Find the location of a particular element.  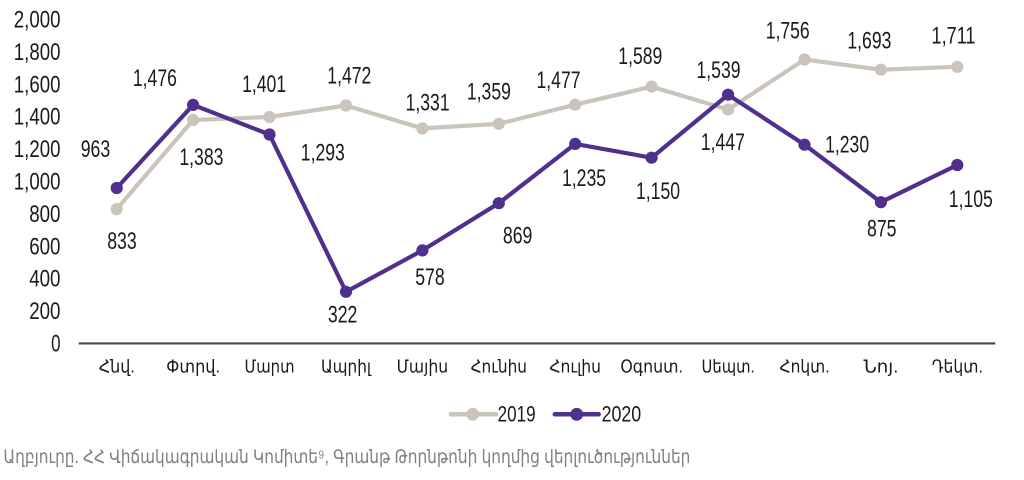

svg-text: Նոյ. is located at coordinates (881, 367).